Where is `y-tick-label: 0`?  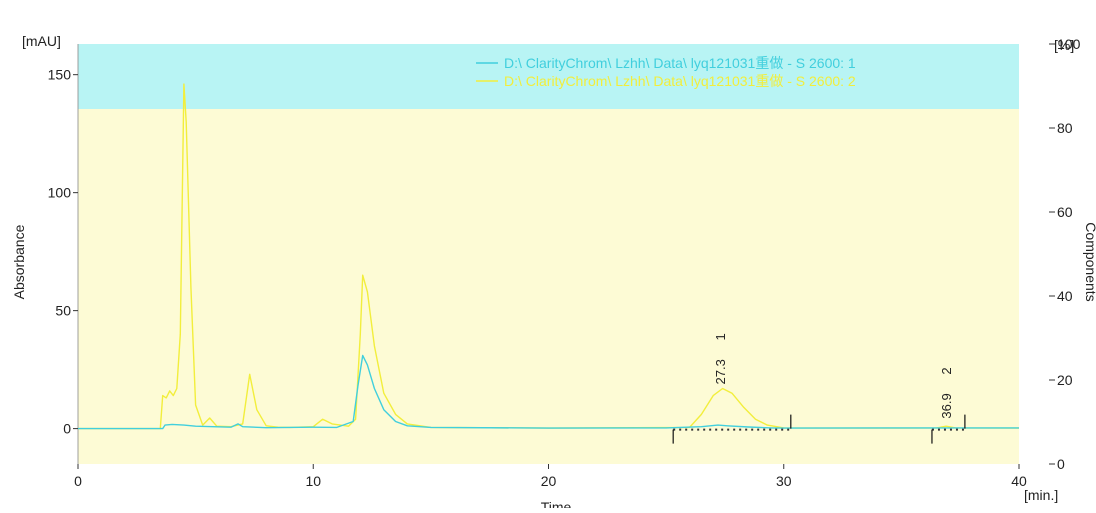
y-tick-label: 0 is located at coordinates (67, 429).